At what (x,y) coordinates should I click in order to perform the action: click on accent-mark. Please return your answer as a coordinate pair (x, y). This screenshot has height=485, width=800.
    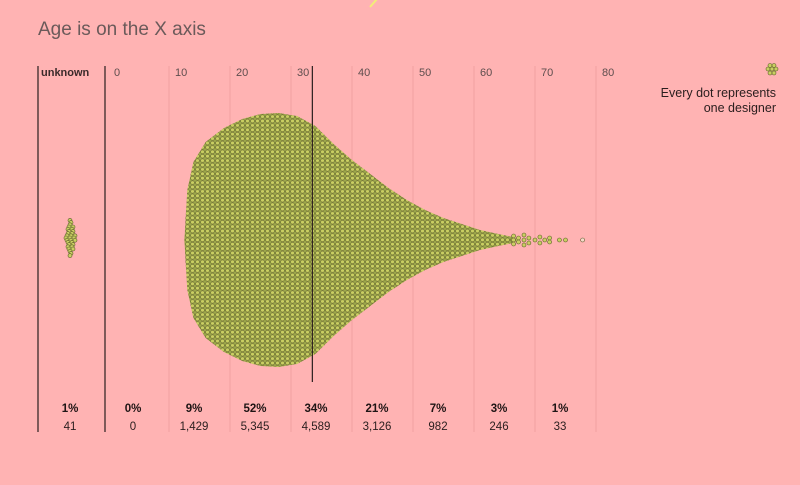
    Looking at the image, I should click on (373, 4).